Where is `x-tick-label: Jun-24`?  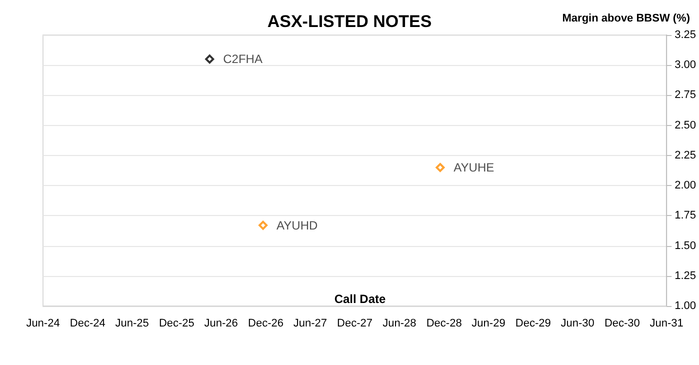
x-tick-label: Jun-24 is located at coordinates (43, 324).